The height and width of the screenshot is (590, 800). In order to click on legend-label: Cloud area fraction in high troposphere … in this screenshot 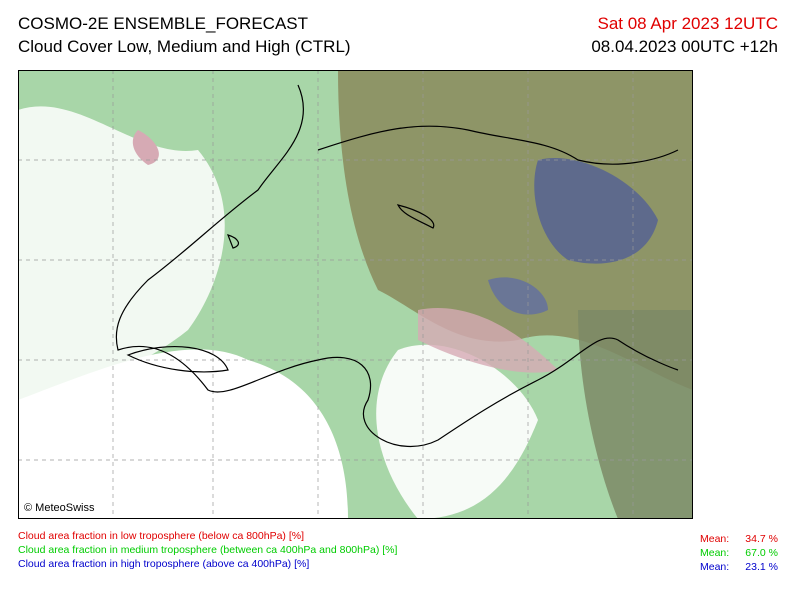, I will do `click(164, 564)`.